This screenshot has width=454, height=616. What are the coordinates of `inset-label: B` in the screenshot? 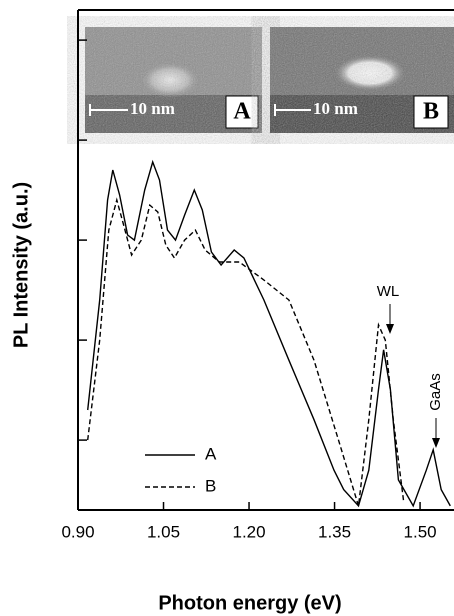 It's located at (431, 112).